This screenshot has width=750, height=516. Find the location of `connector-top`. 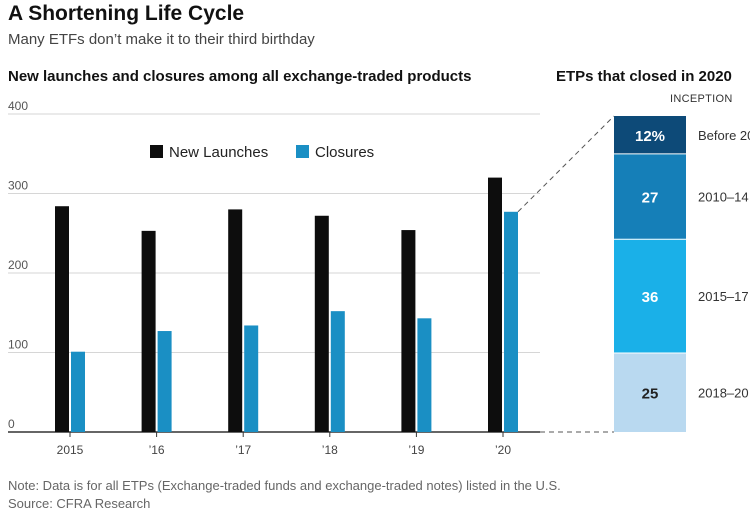

connector-top is located at coordinates (566, 164).